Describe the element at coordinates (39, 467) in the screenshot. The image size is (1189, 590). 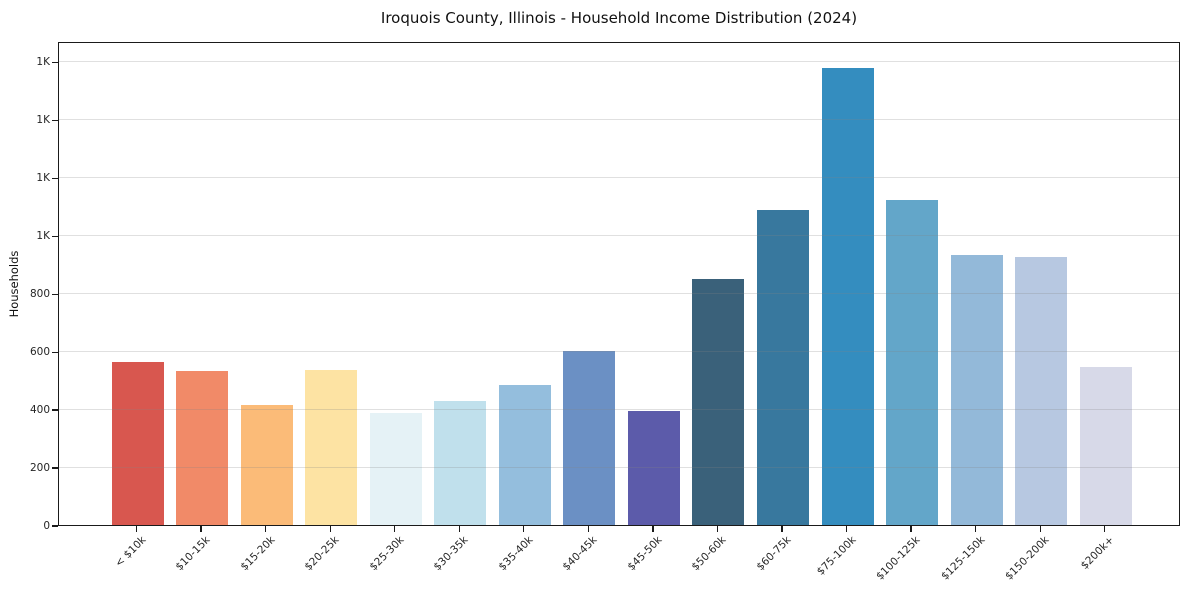
I see `y-tick-label: 200` at that location.